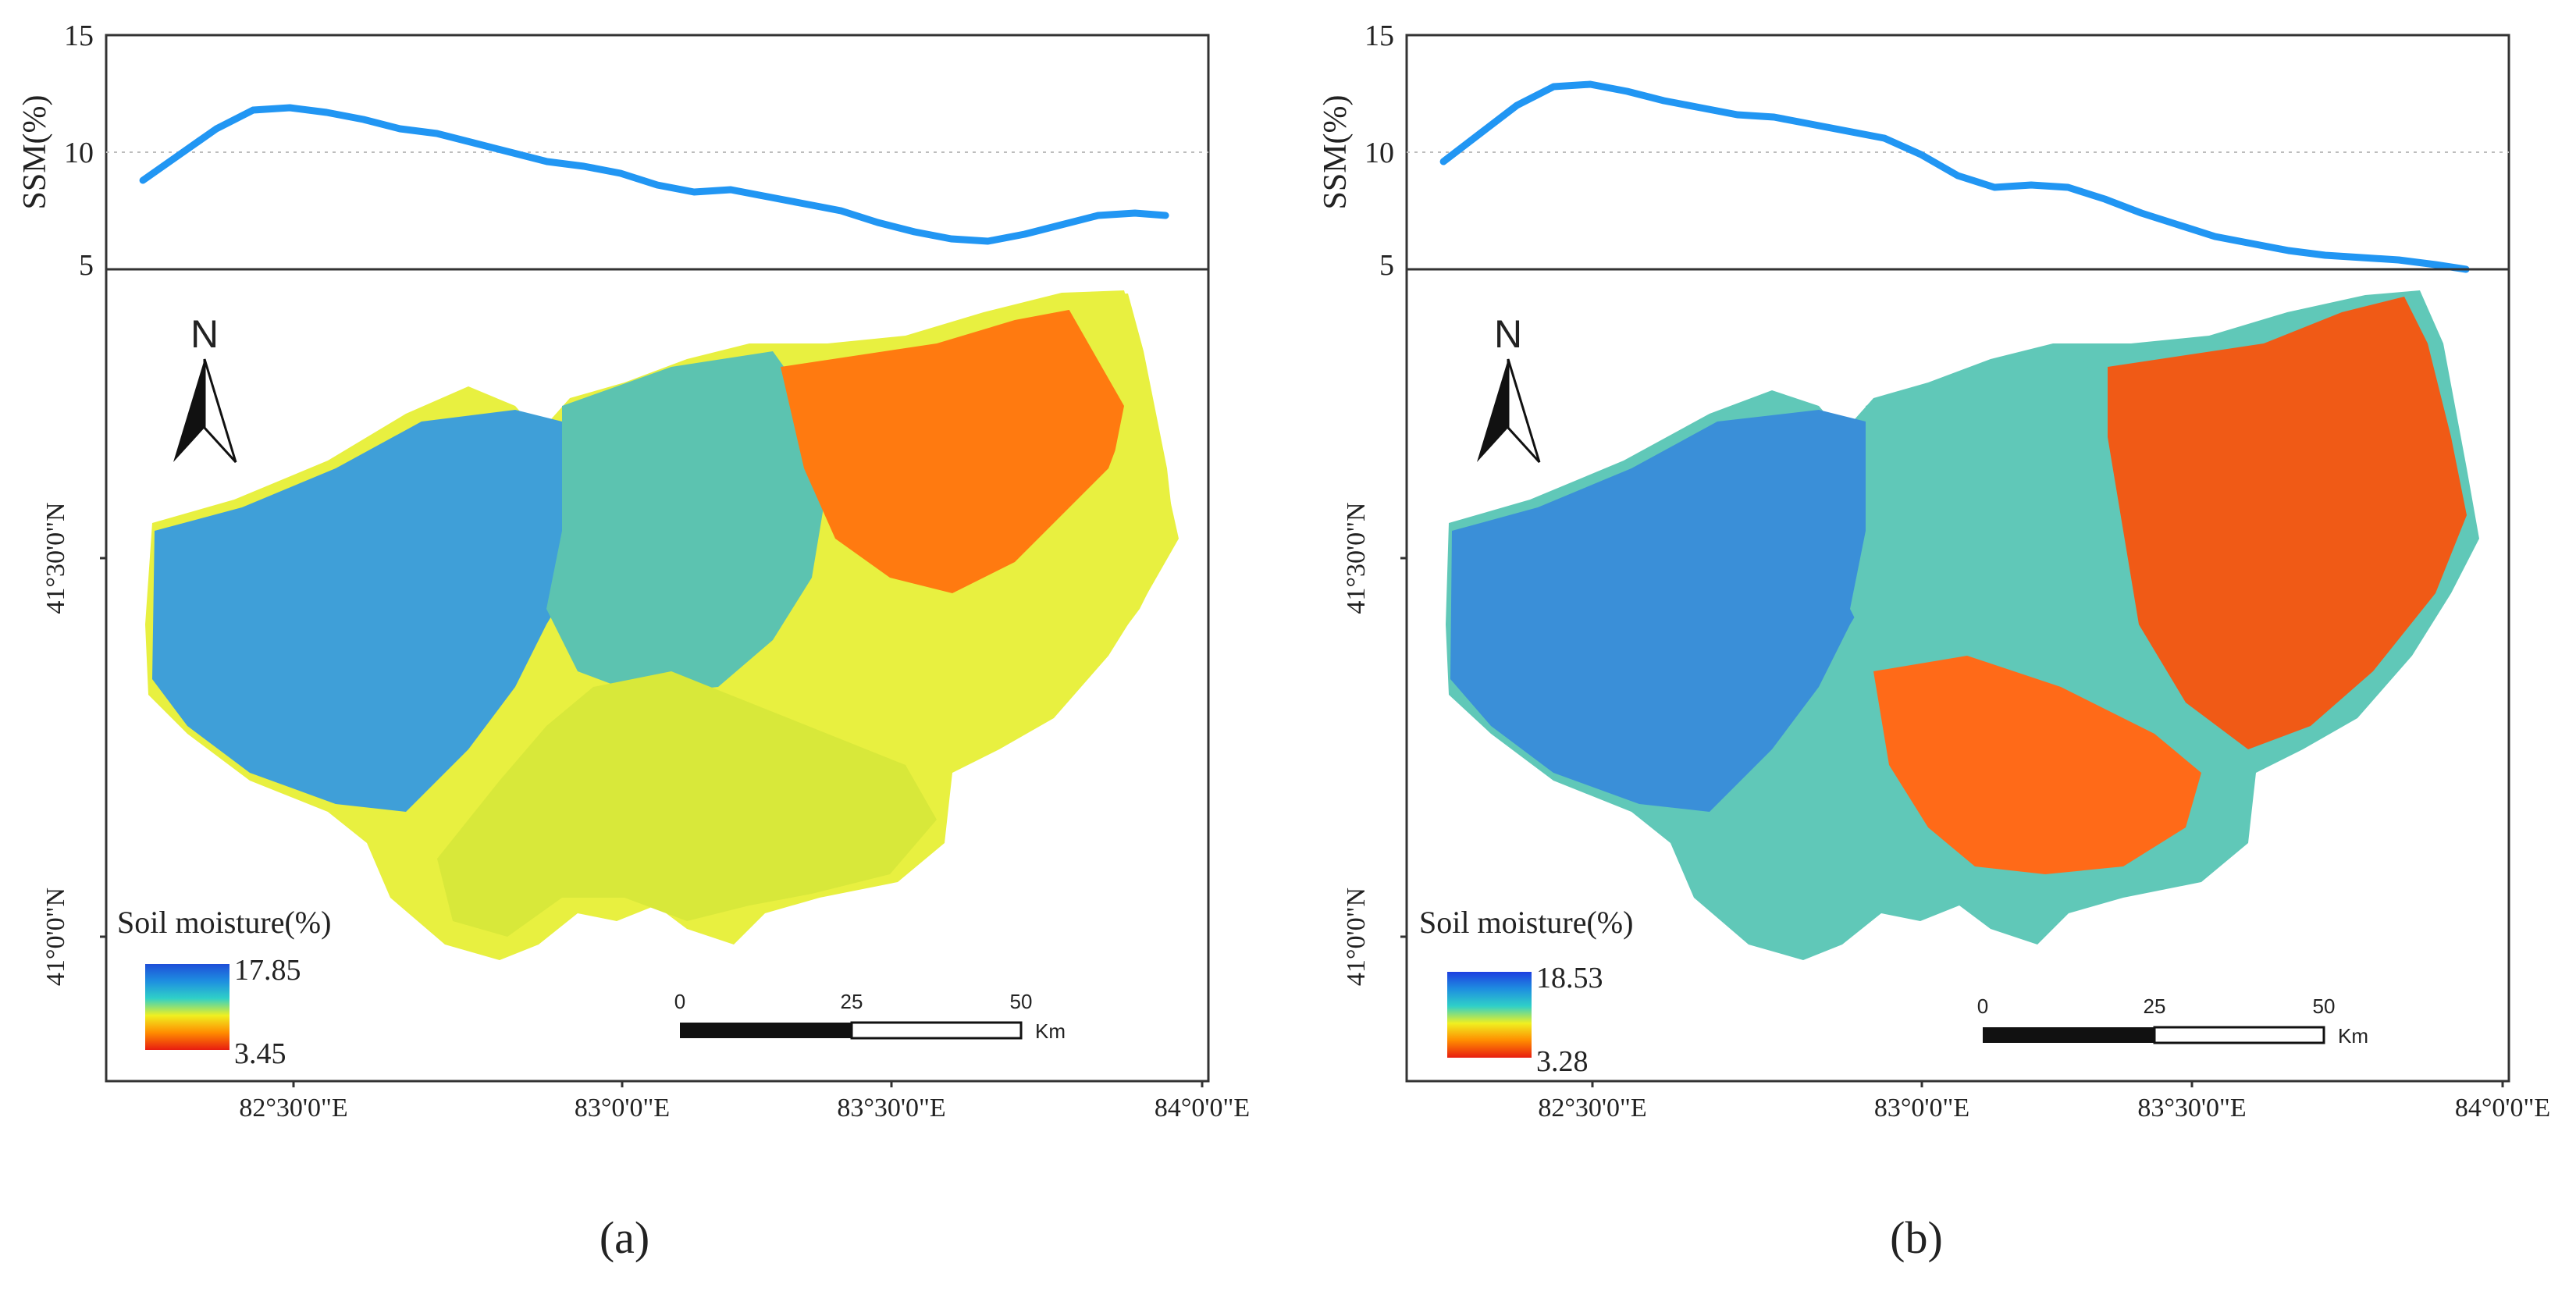  Describe the element at coordinates (1569, 978) in the screenshot. I see `legend-max: 18.53` at that location.